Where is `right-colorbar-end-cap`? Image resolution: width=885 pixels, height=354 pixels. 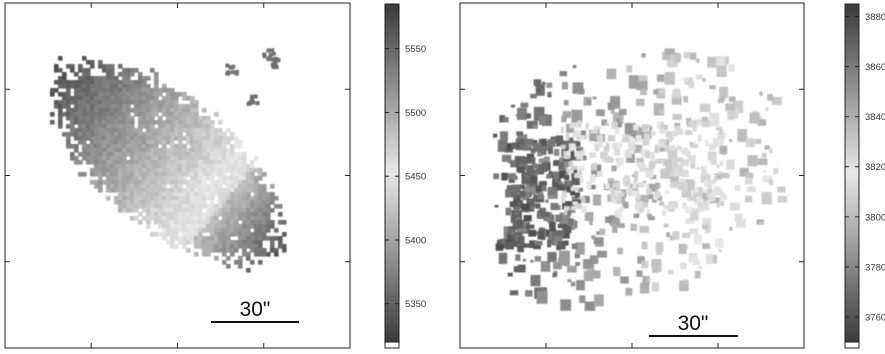
right-colorbar-end-cap is located at coordinates (852, 345).